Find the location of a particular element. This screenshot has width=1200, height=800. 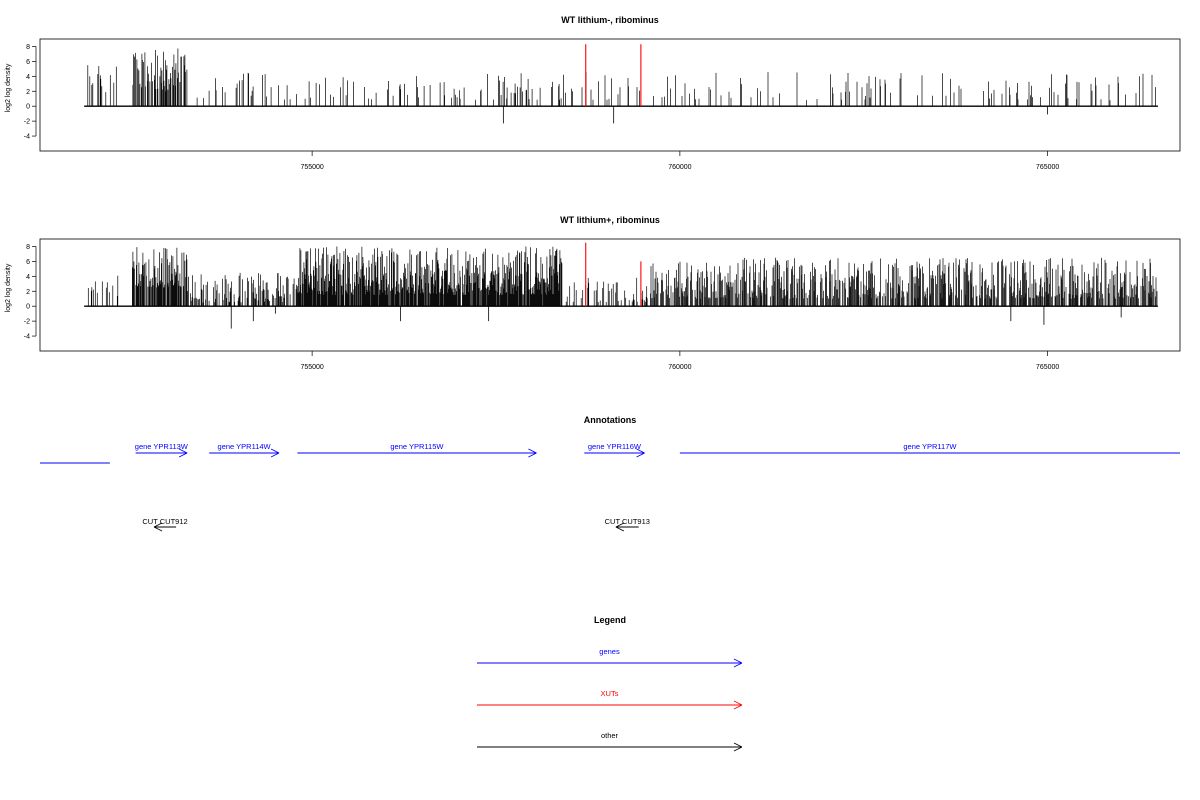

cut-feature: CUT CUT913 is located at coordinates (627, 524).